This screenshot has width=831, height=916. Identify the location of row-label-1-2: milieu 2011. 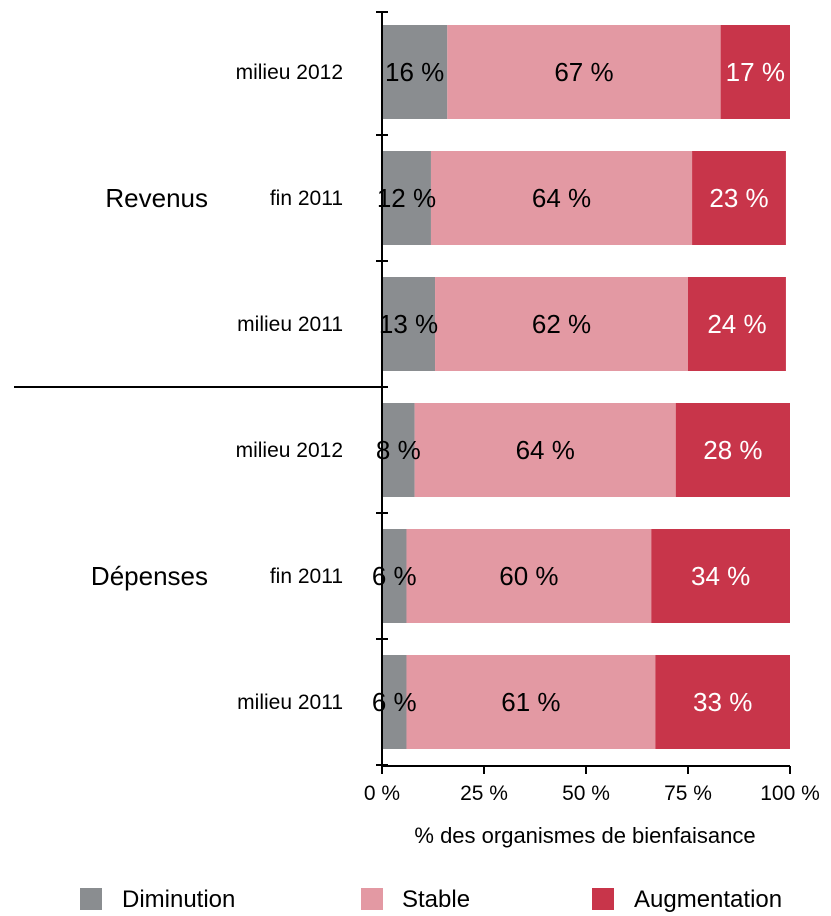
(290, 702).